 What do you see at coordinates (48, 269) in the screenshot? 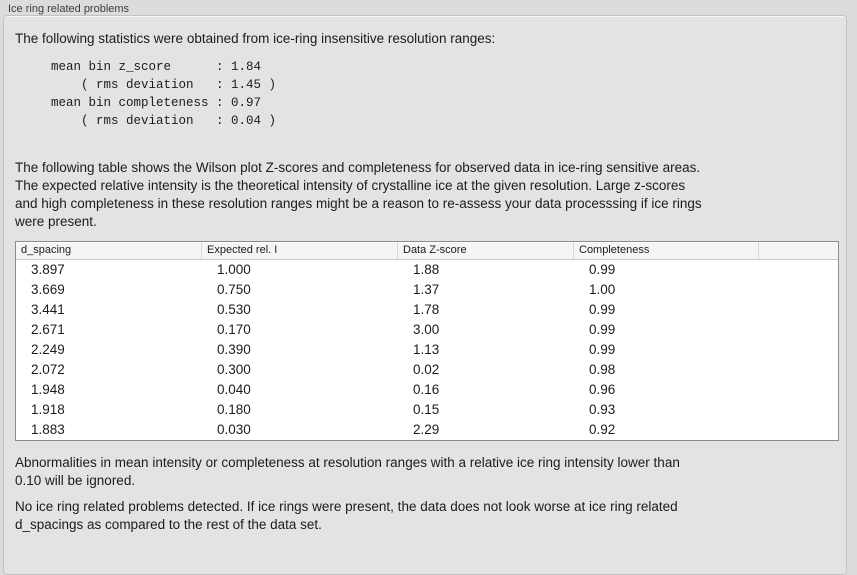
I see `table-cell: 3.897` at bounding box center [48, 269].